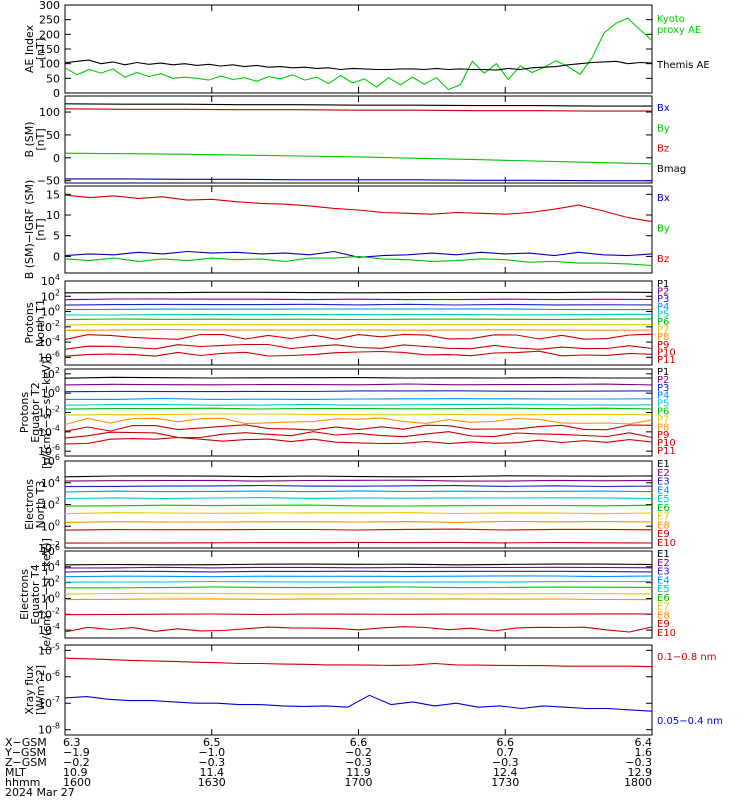  I want to click on ephemeris-value: 1600, so click(77, 782).